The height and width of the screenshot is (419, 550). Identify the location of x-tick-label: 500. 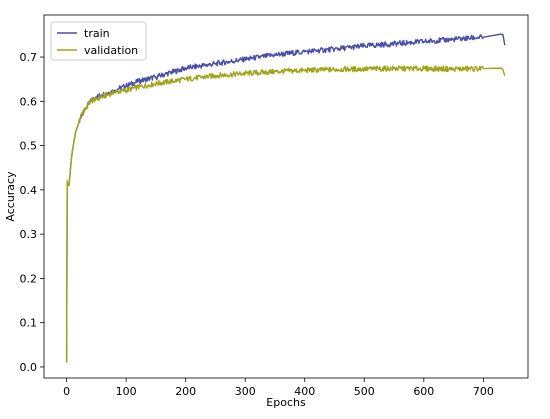
(364, 391).